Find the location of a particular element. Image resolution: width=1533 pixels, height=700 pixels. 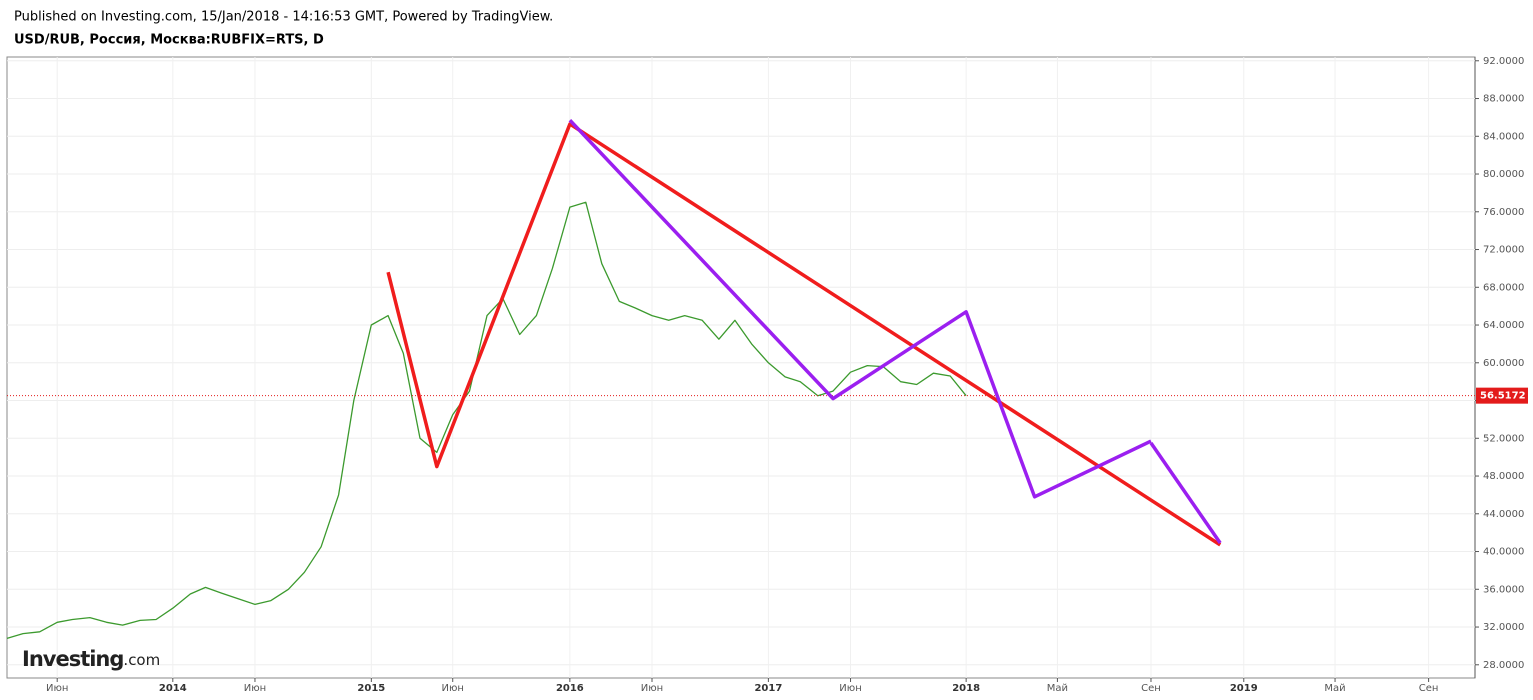

y-tick-label: 40.0000 is located at coordinates (1503, 552).